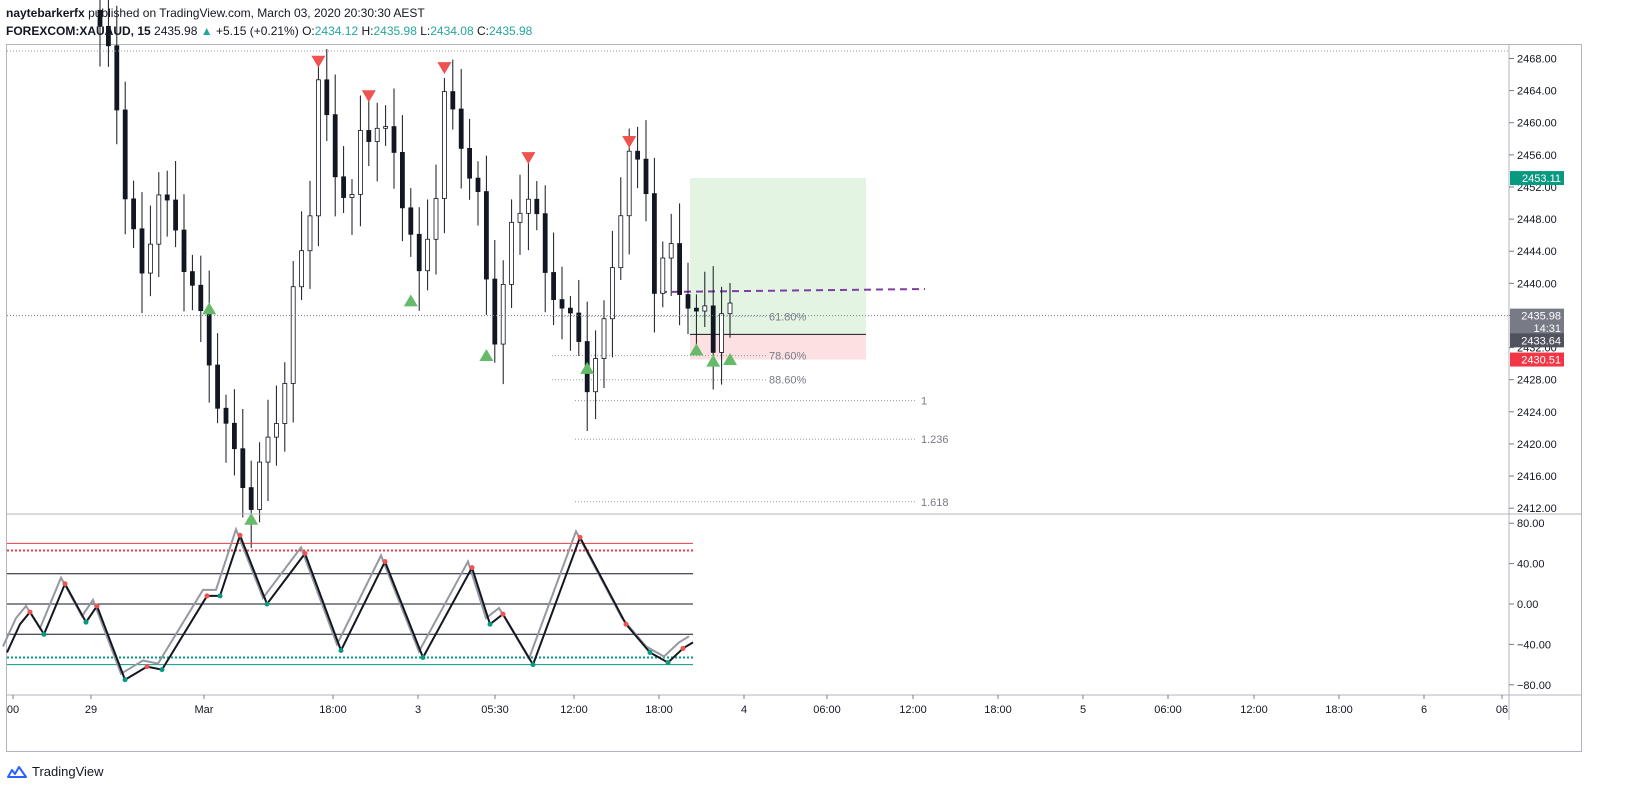 The width and height of the screenshot is (1640, 791). Describe the element at coordinates (206, 31) in the screenshot. I see `change-up-icon: ▲` at that location.